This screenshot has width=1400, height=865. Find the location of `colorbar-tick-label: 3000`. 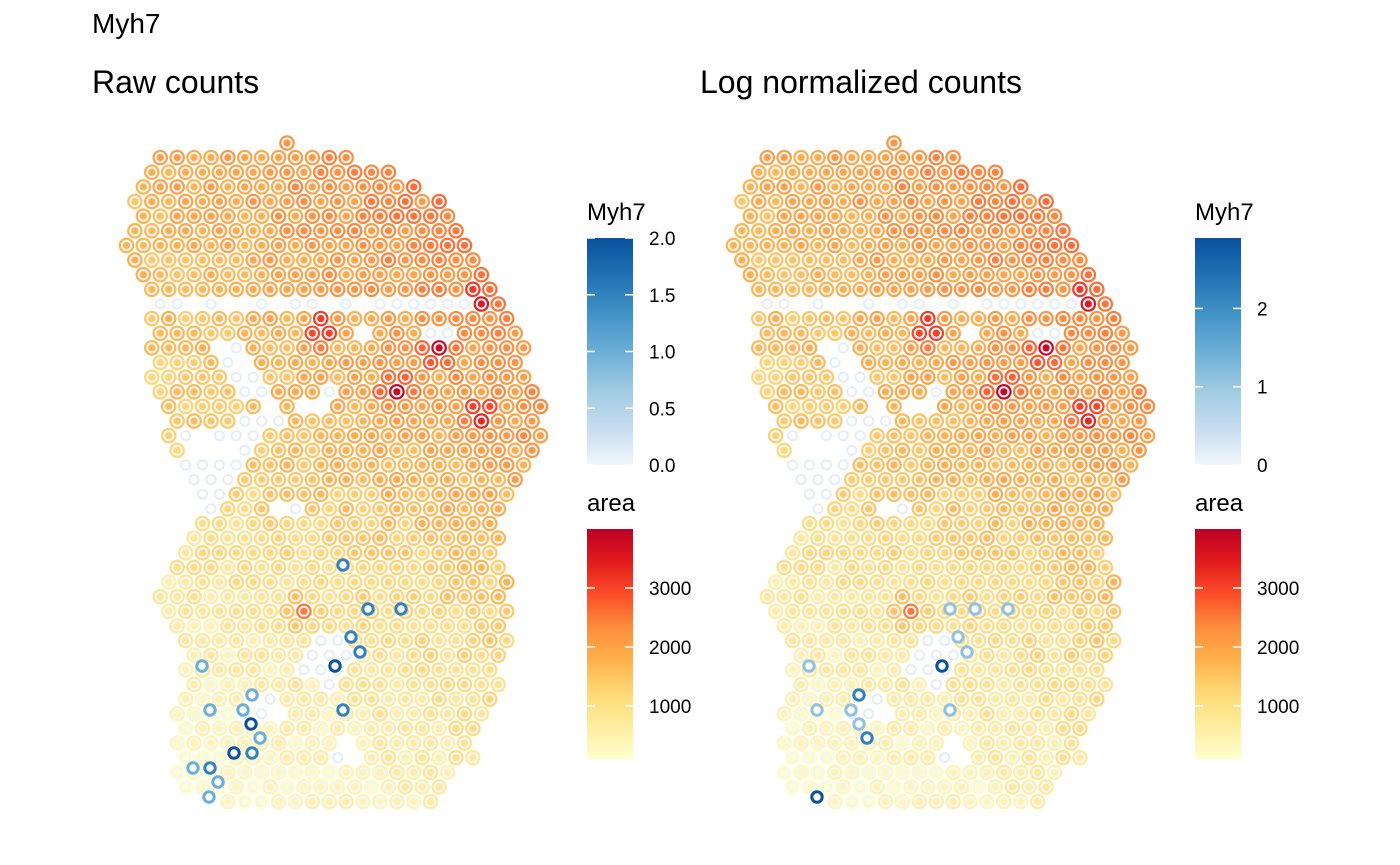

colorbar-tick-label: 3000 is located at coordinates (670, 589).